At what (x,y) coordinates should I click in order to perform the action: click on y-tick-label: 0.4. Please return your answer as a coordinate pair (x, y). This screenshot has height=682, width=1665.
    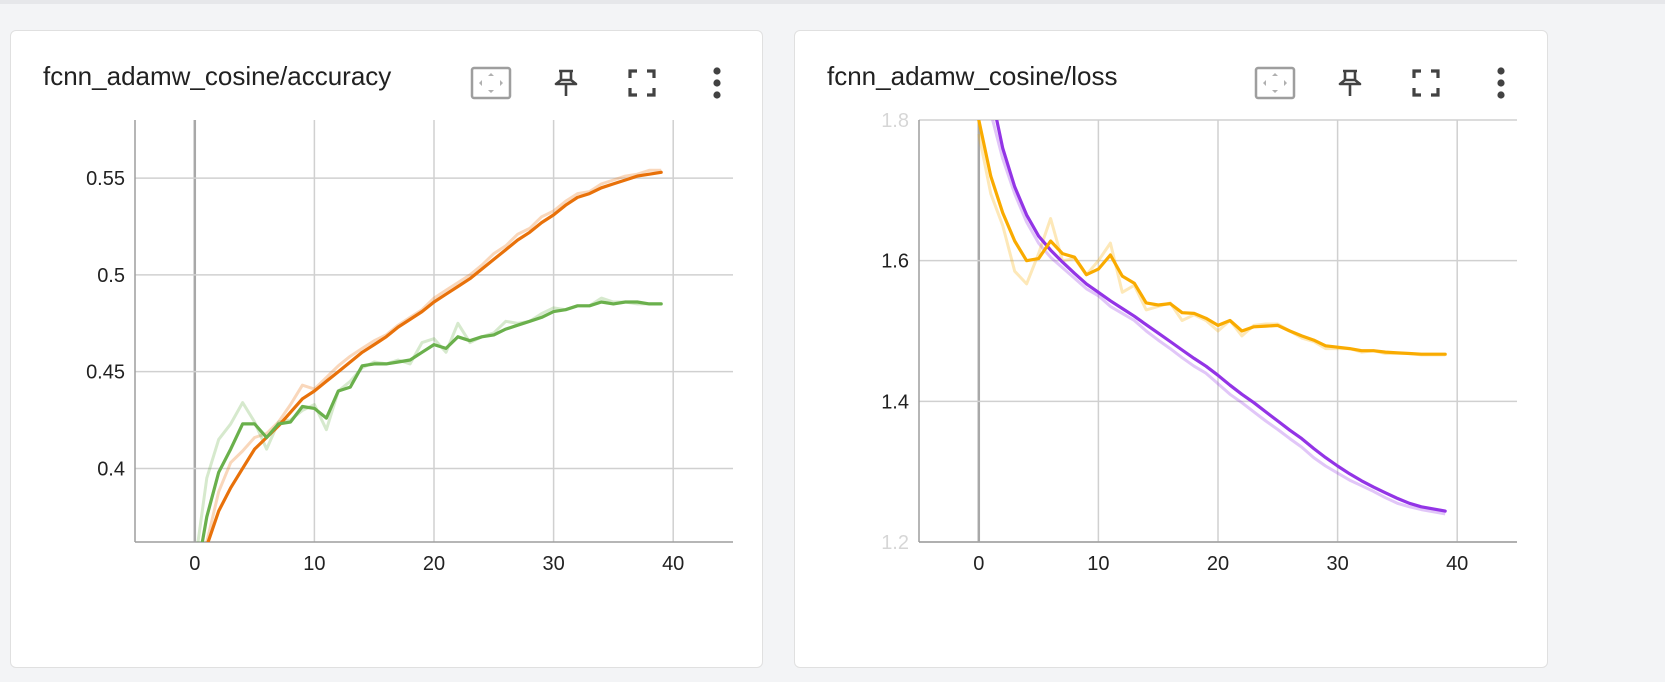
    Looking at the image, I should click on (111, 469).